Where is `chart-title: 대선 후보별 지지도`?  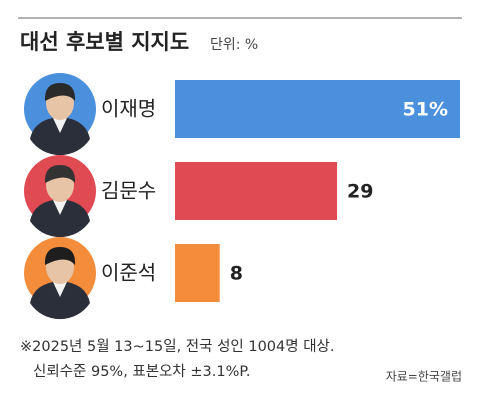
chart-title: 대선 후보별 지지도 is located at coordinates (104, 42).